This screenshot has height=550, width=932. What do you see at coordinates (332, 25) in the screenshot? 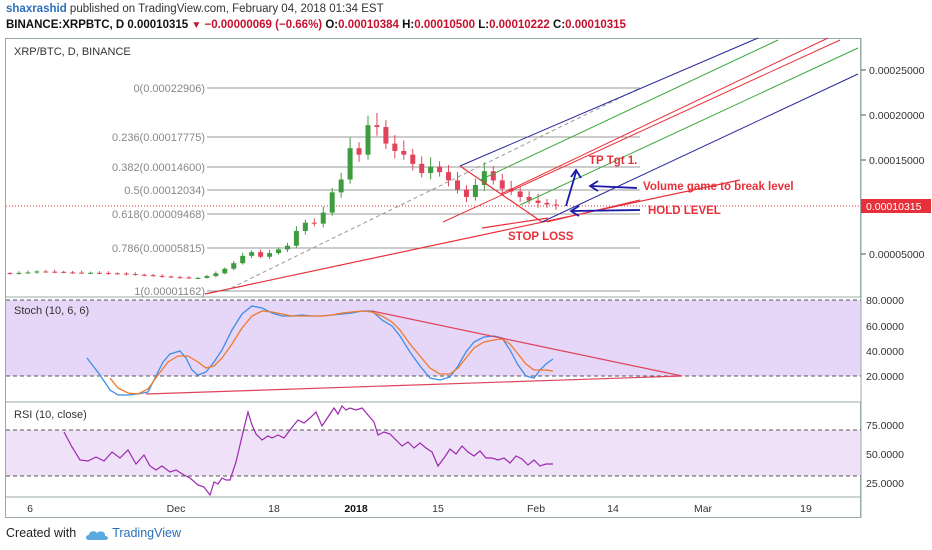
I see `open-label: O:` at bounding box center [332, 25].